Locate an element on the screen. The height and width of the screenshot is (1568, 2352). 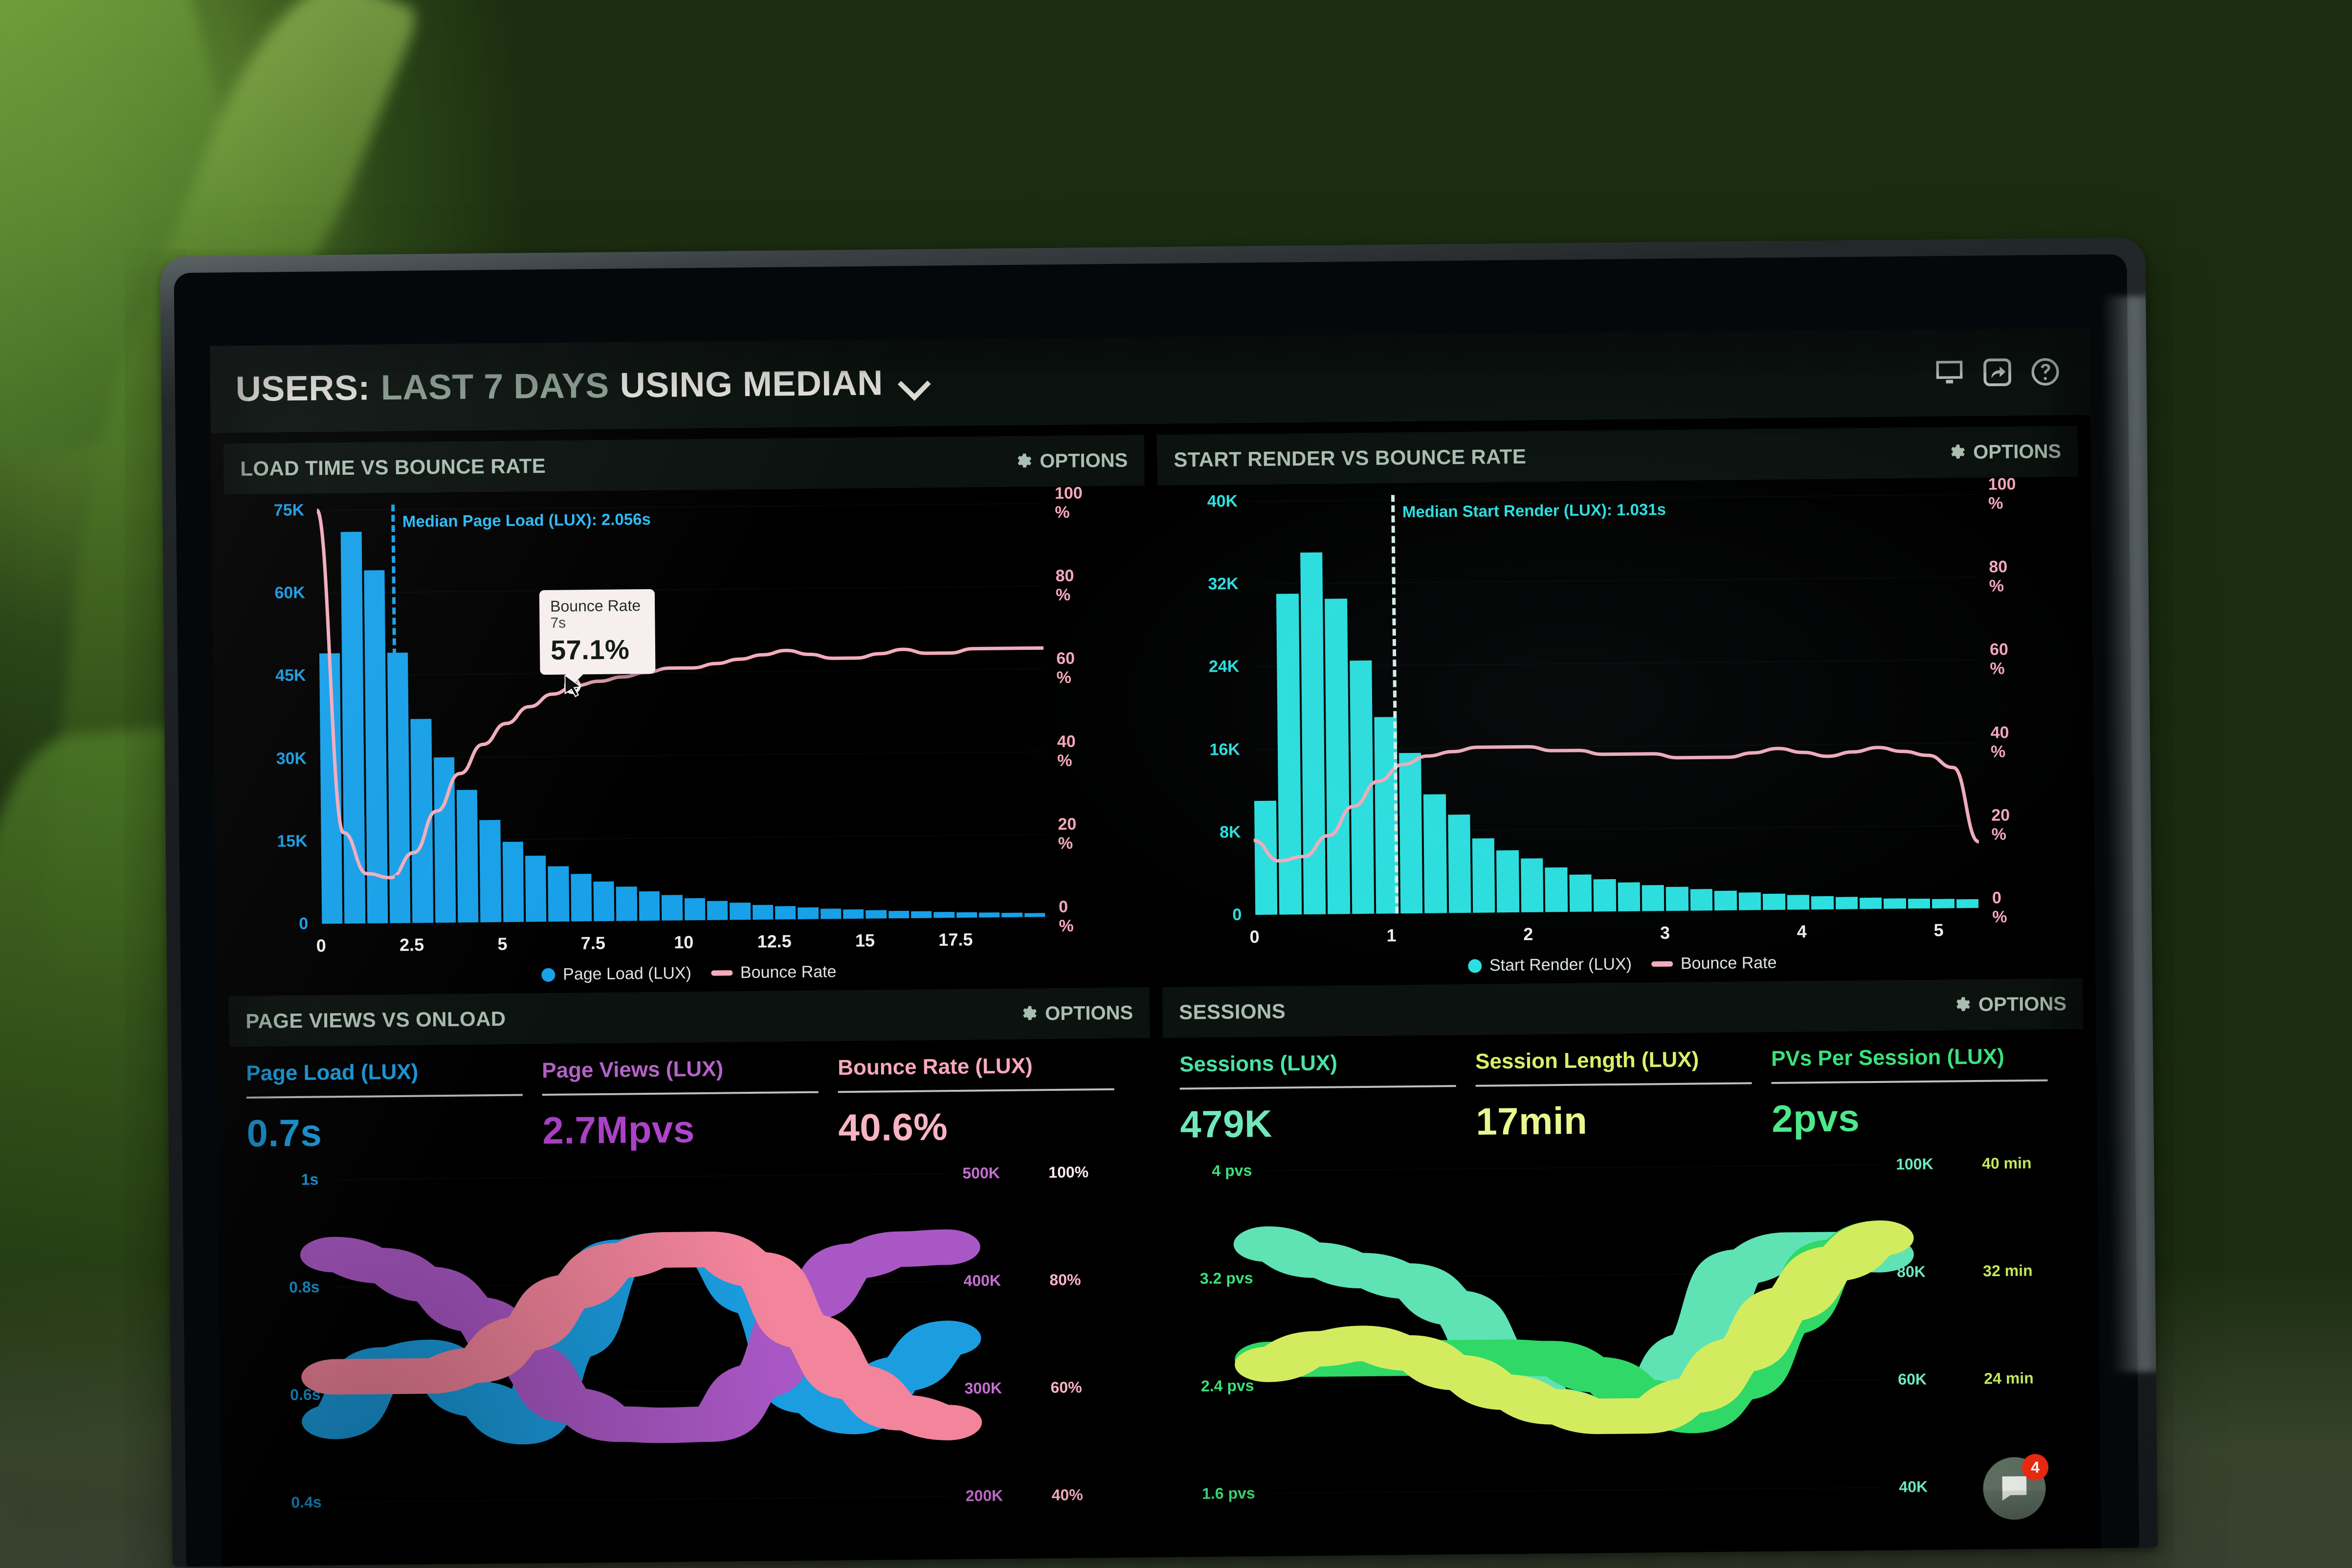
panel-title: LOAD TIME VS BOUNCE RATE is located at coordinates (393, 467).